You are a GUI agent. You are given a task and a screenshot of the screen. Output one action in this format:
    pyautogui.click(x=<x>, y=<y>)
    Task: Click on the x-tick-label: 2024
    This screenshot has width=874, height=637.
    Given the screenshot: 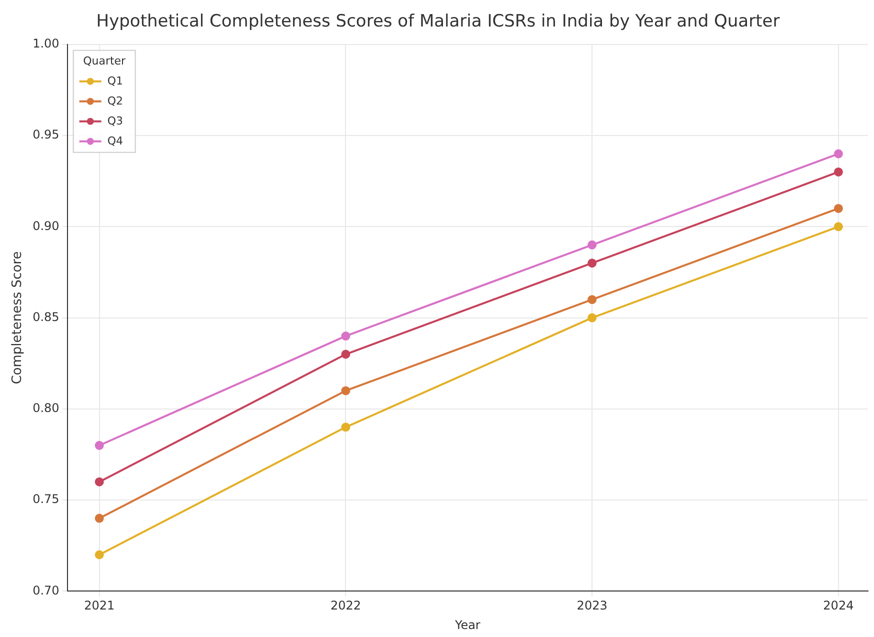 What is the action you would take?
    pyautogui.click(x=838, y=605)
    